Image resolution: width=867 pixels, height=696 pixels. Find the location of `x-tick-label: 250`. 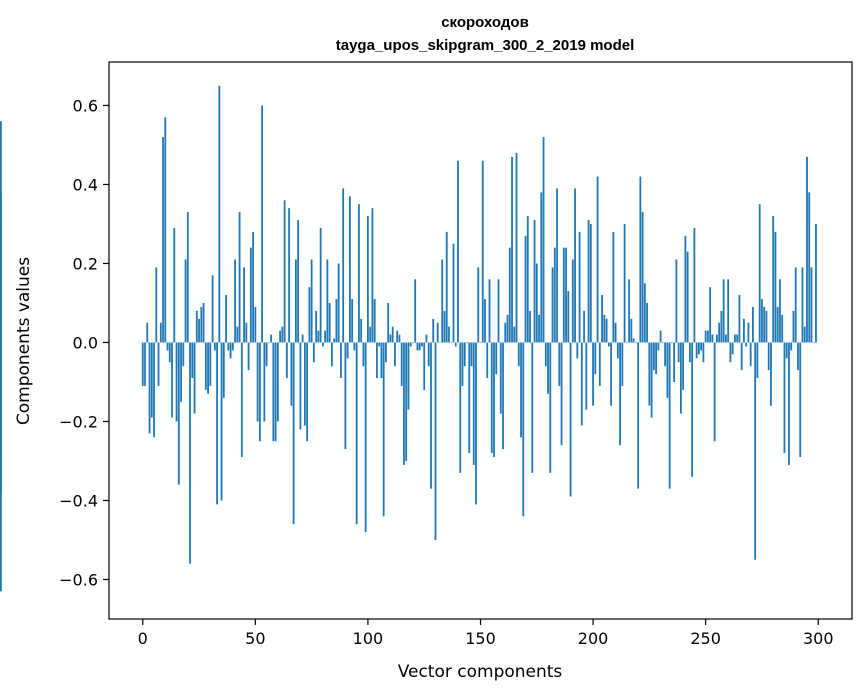

x-tick-label: 250 is located at coordinates (705, 638).